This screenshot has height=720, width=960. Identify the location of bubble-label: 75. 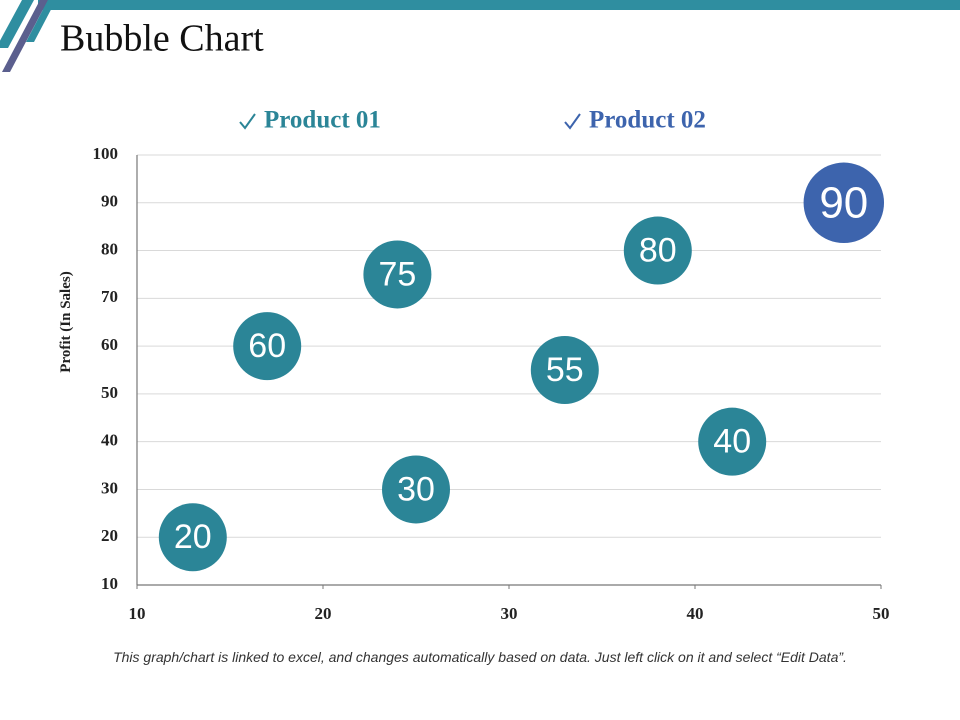
(397, 274).